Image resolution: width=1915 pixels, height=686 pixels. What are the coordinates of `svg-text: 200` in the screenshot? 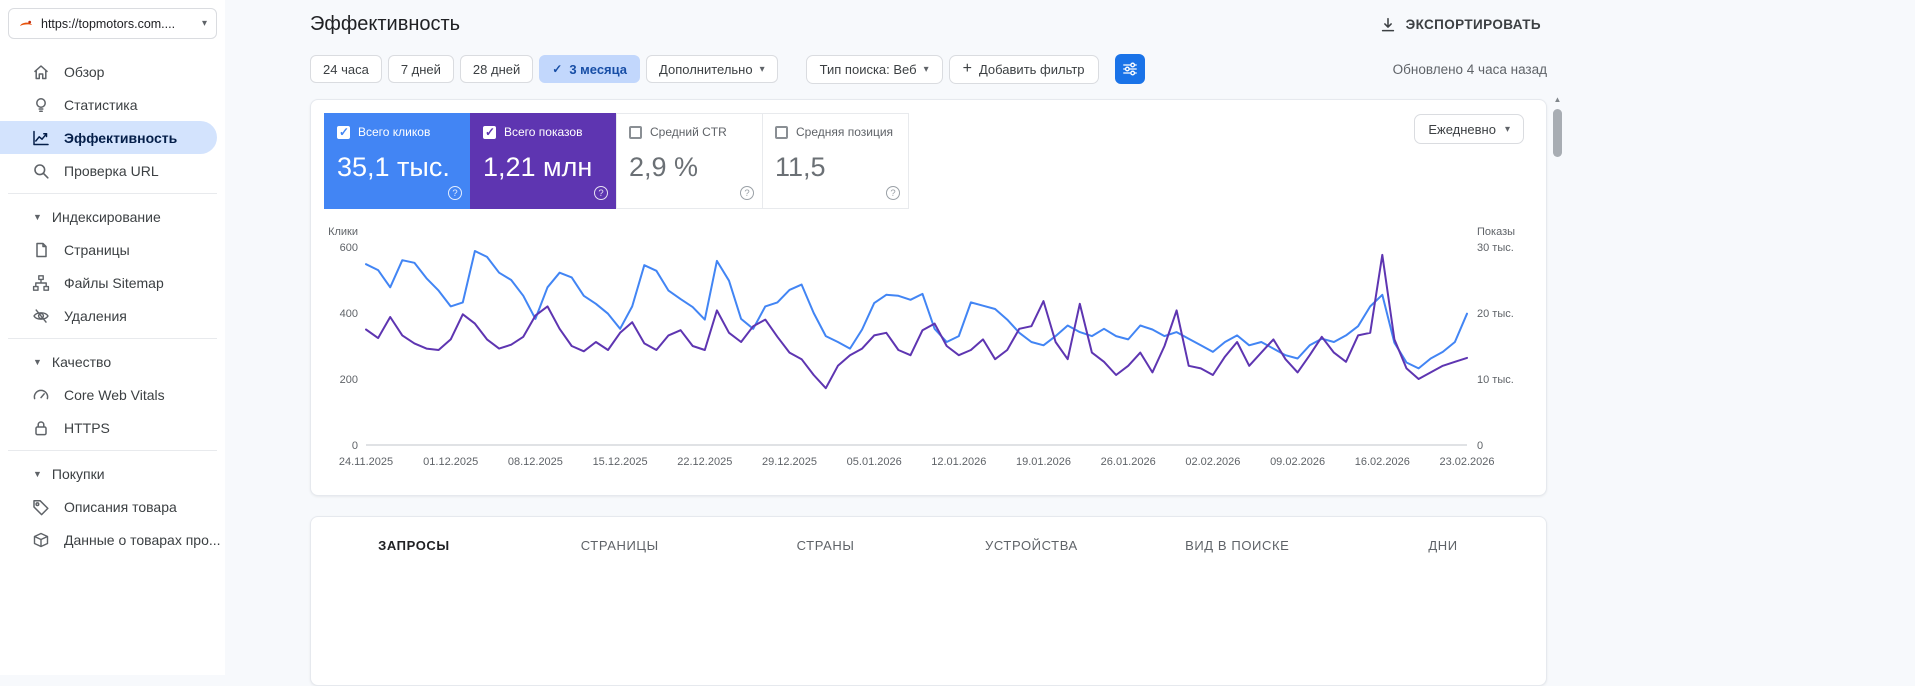 It's located at (349, 380).